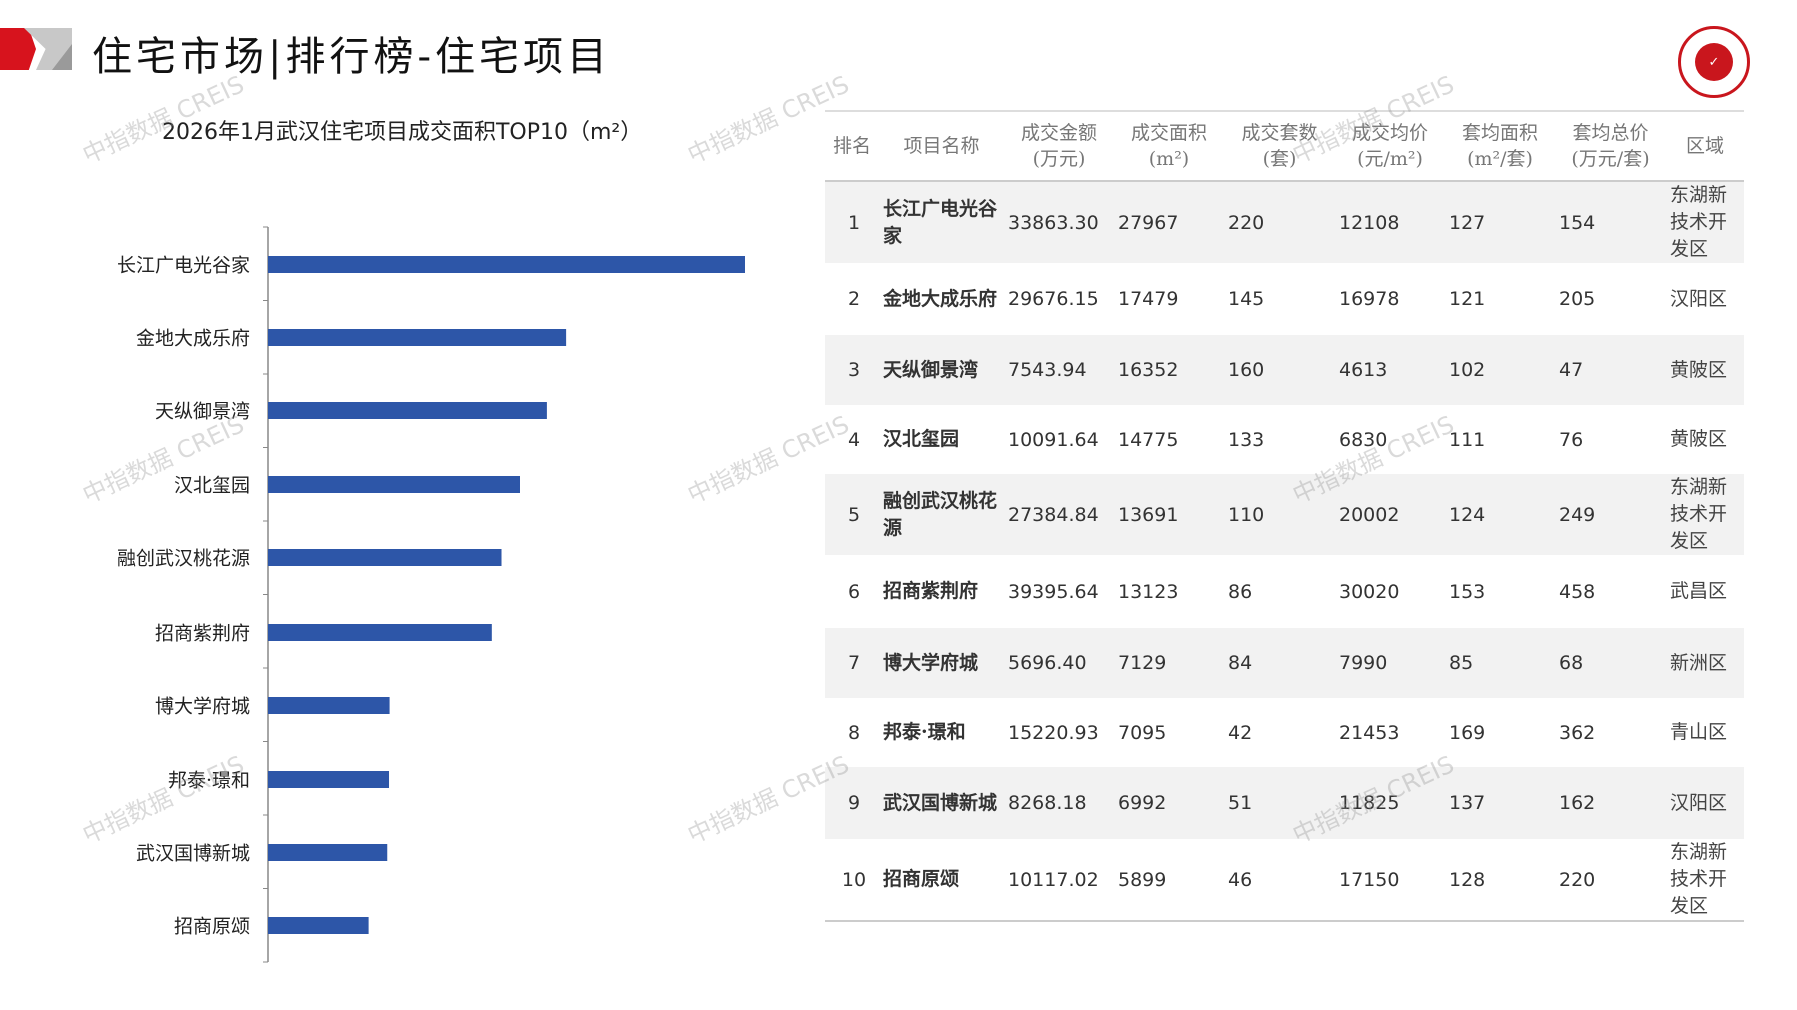  What do you see at coordinates (183, 265) in the screenshot?
I see `category-label: 长江广电光谷家` at bounding box center [183, 265].